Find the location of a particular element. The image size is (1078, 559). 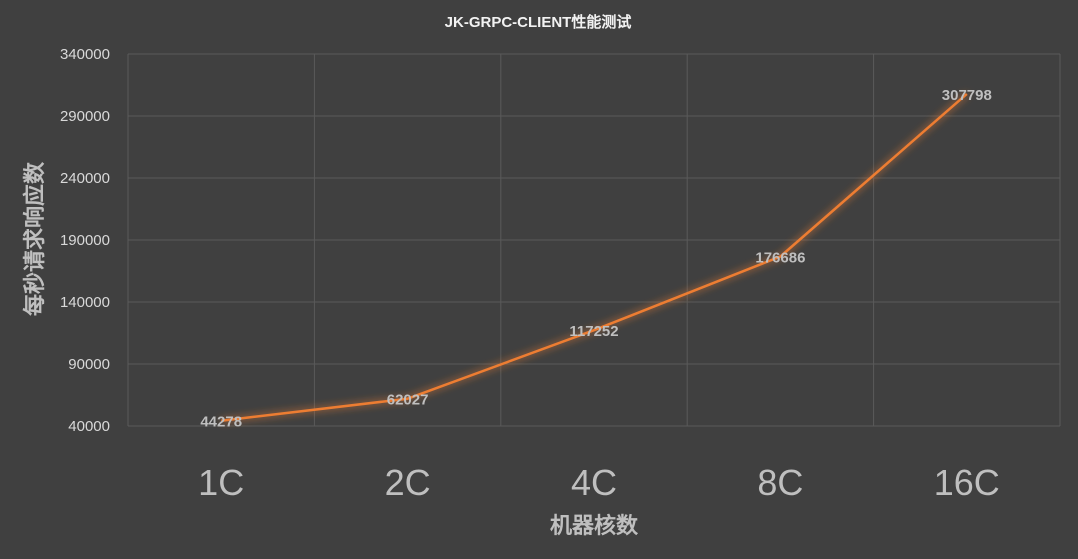

data-label: 44278 is located at coordinates (221, 422).